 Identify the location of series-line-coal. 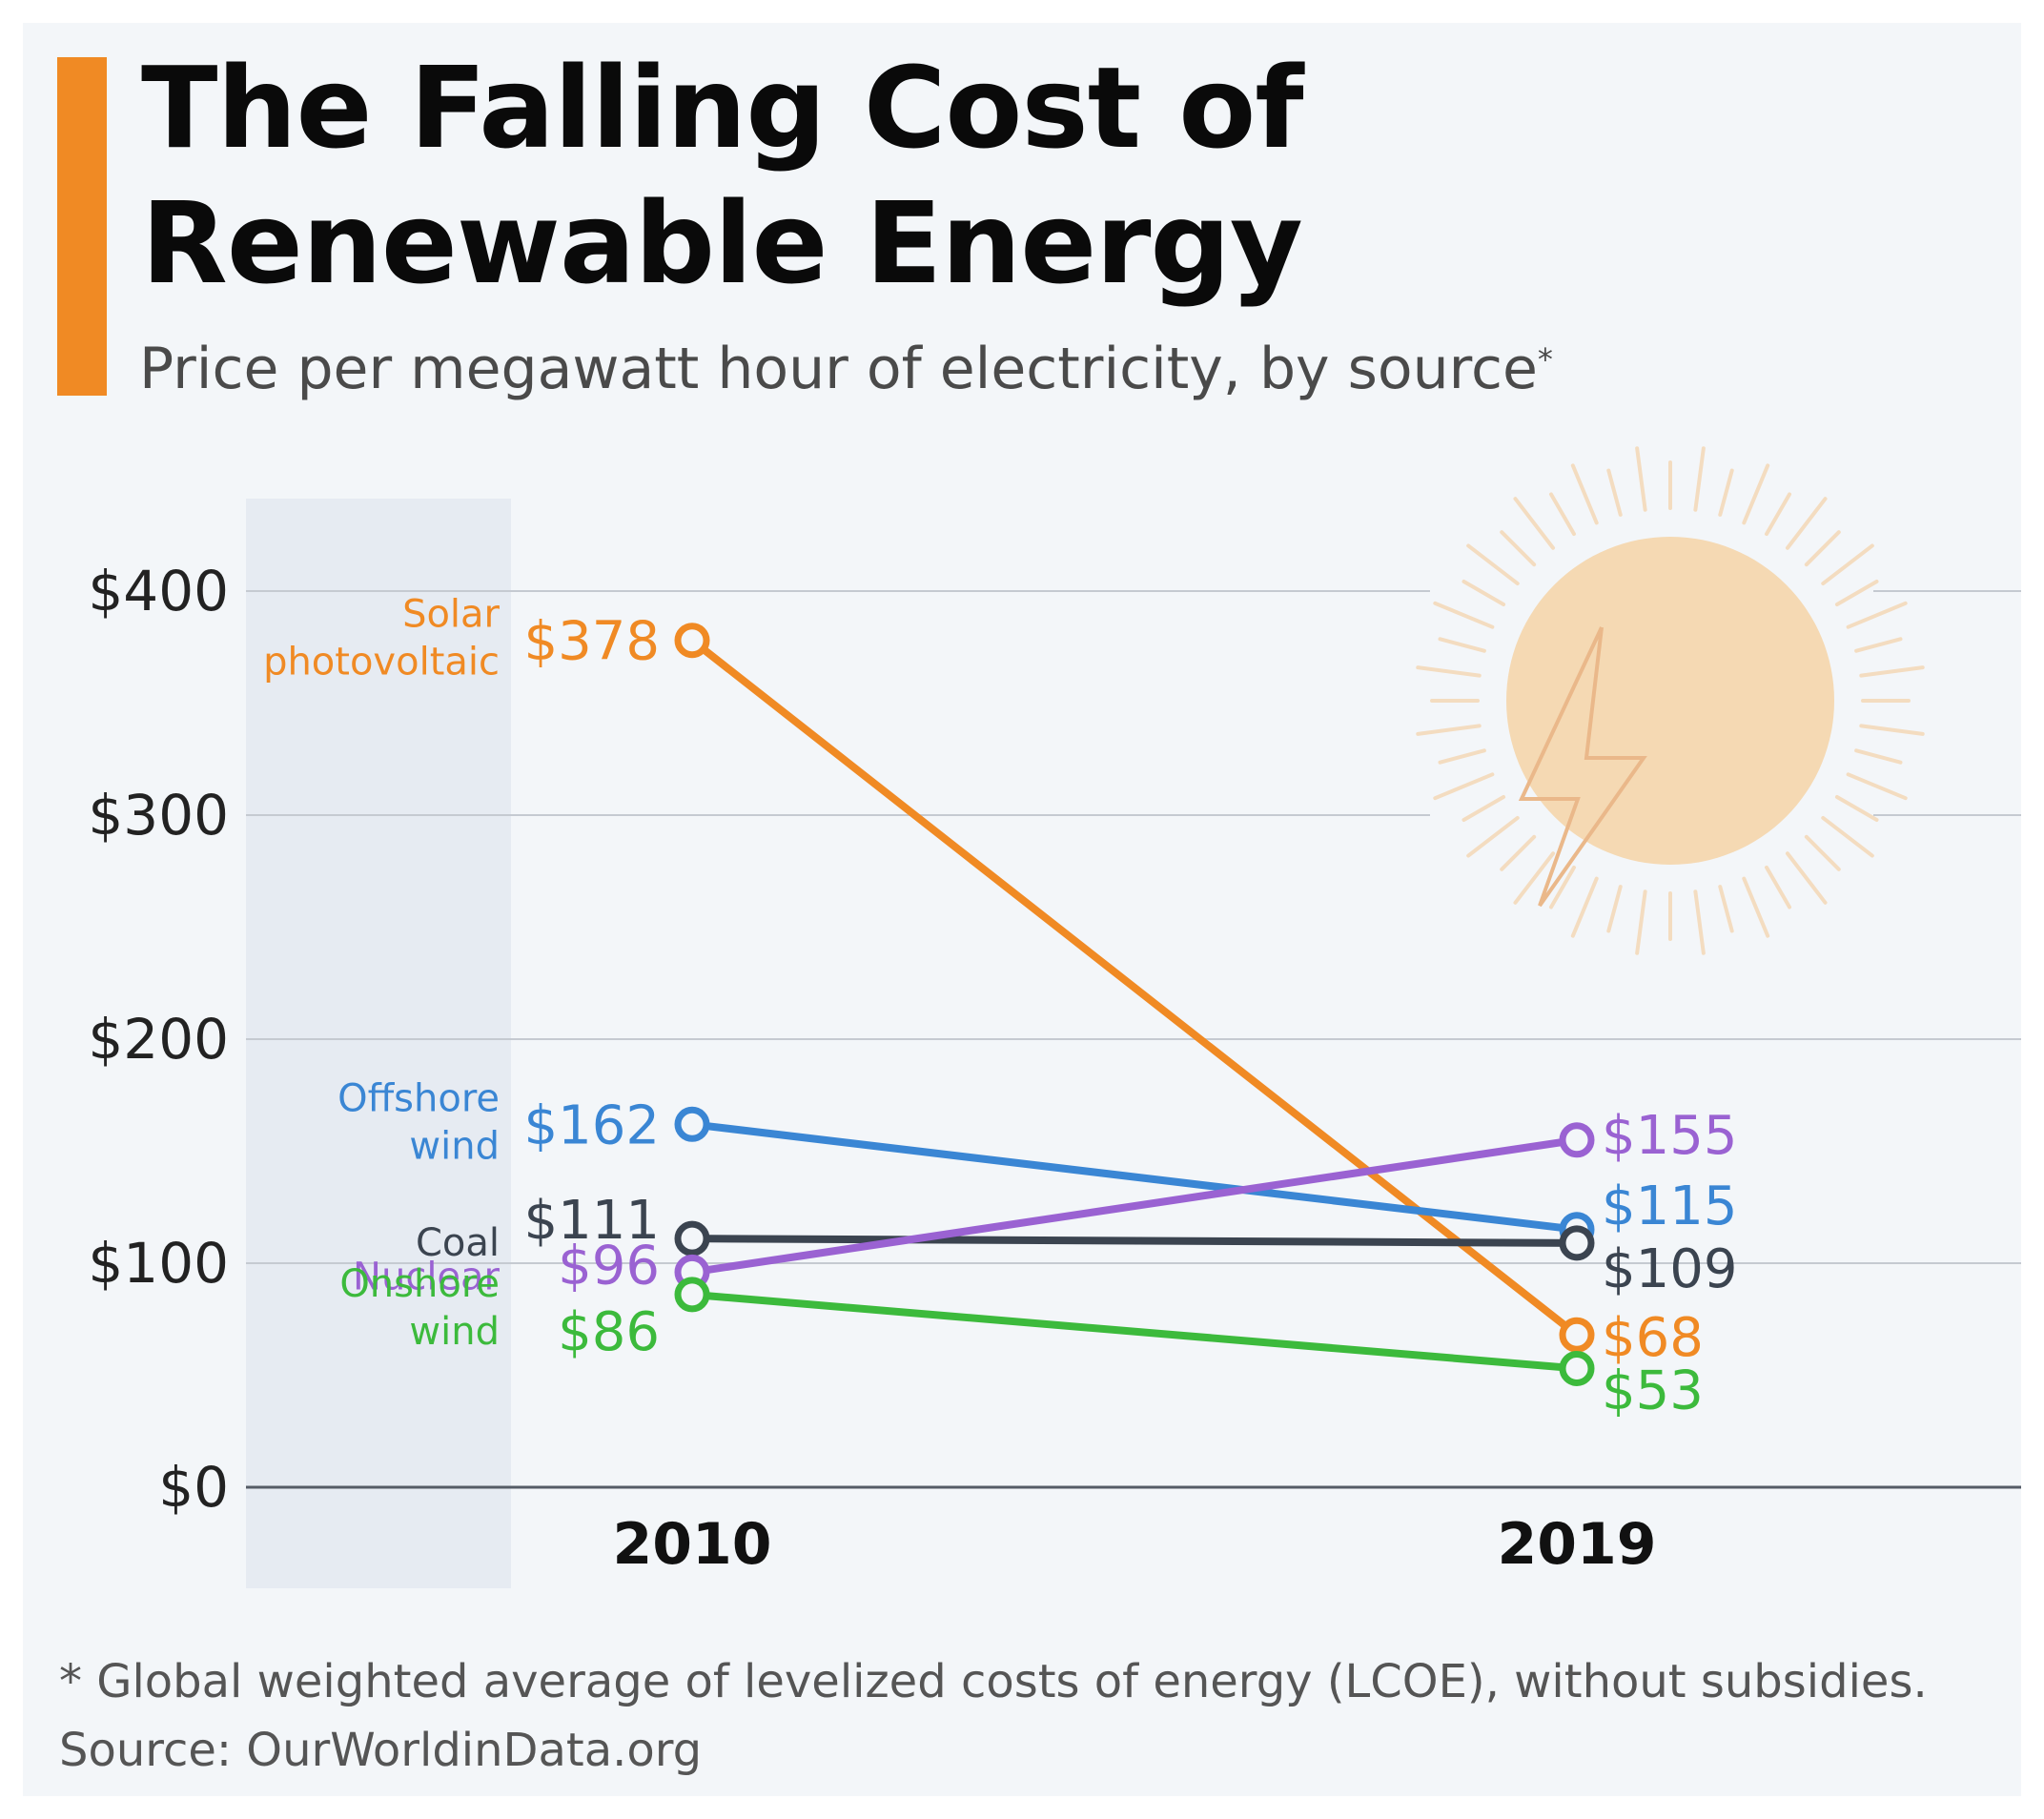
(1134, 1241).